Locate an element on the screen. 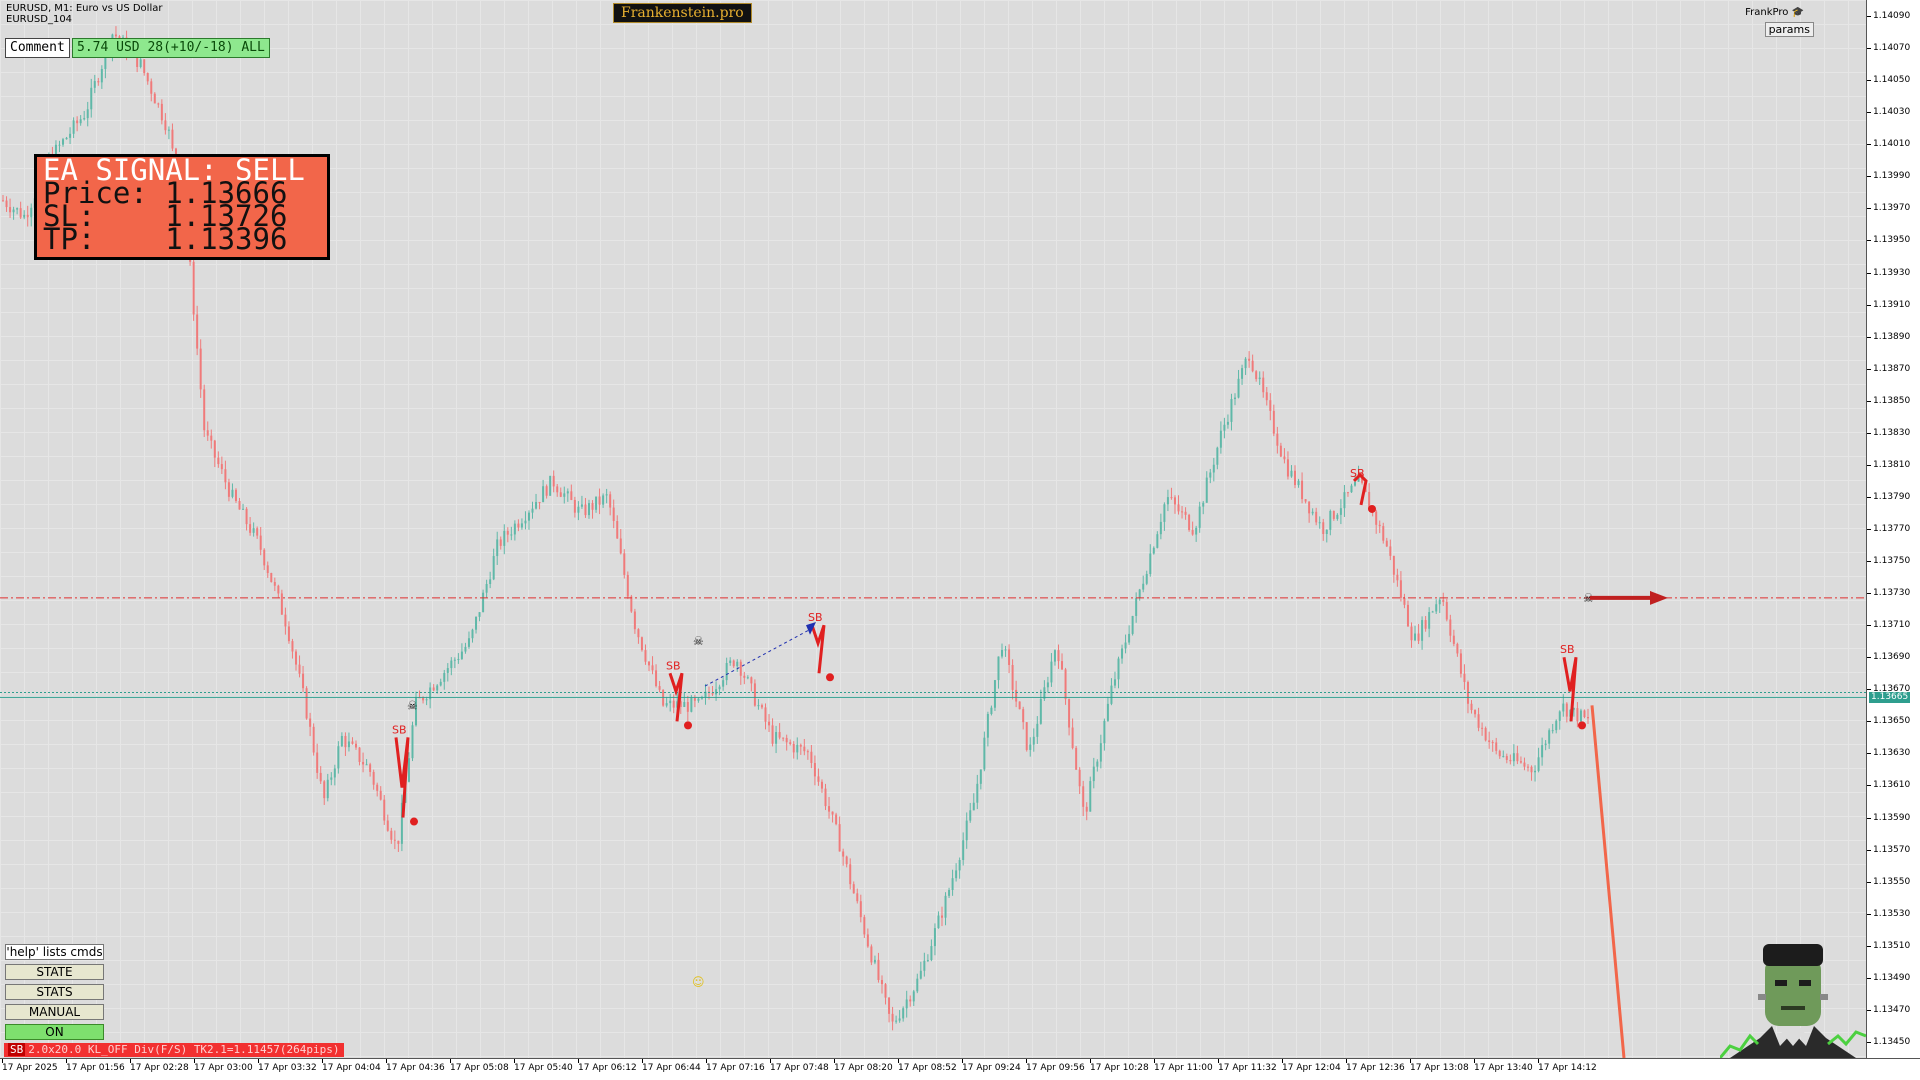 The width and height of the screenshot is (1920, 1080). manual-button: MANUAL is located at coordinates (54, 1012).